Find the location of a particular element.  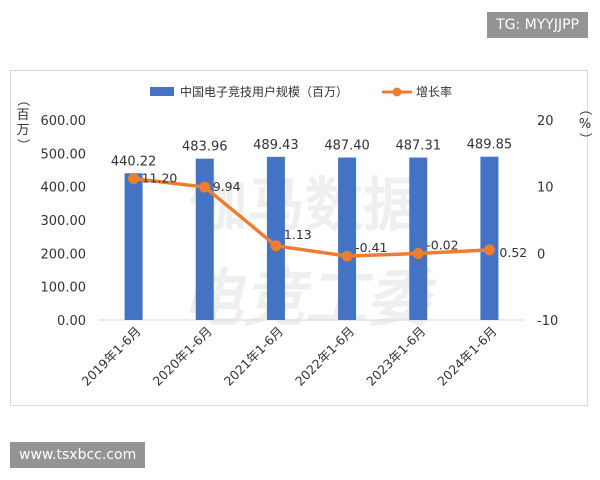

x-tick-label: 2019年1-6月 is located at coordinates (110, 356).